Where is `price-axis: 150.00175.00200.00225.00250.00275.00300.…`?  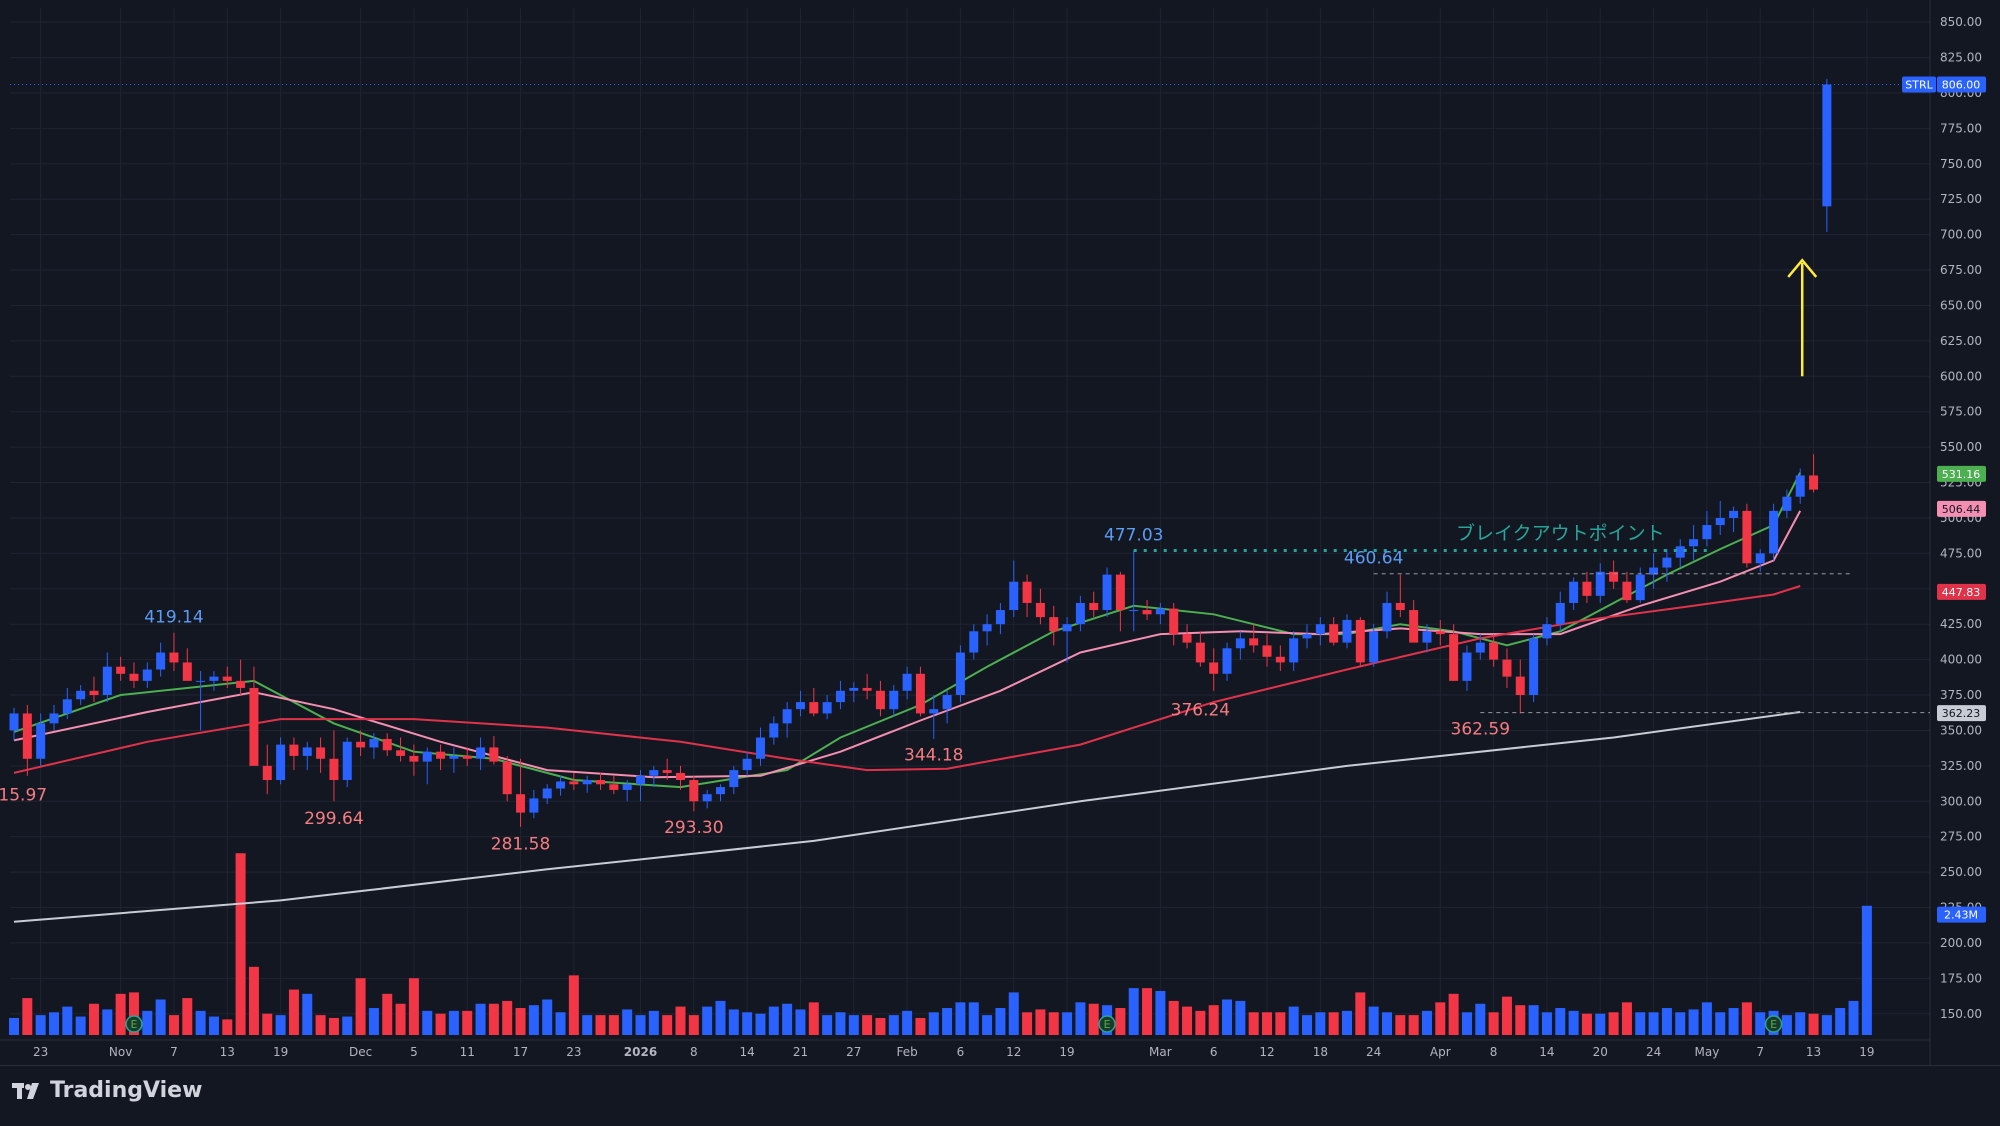 price-axis: 150.00175.00200.00225.00250.00275.00300.… is located at coordinates (1944, 518).